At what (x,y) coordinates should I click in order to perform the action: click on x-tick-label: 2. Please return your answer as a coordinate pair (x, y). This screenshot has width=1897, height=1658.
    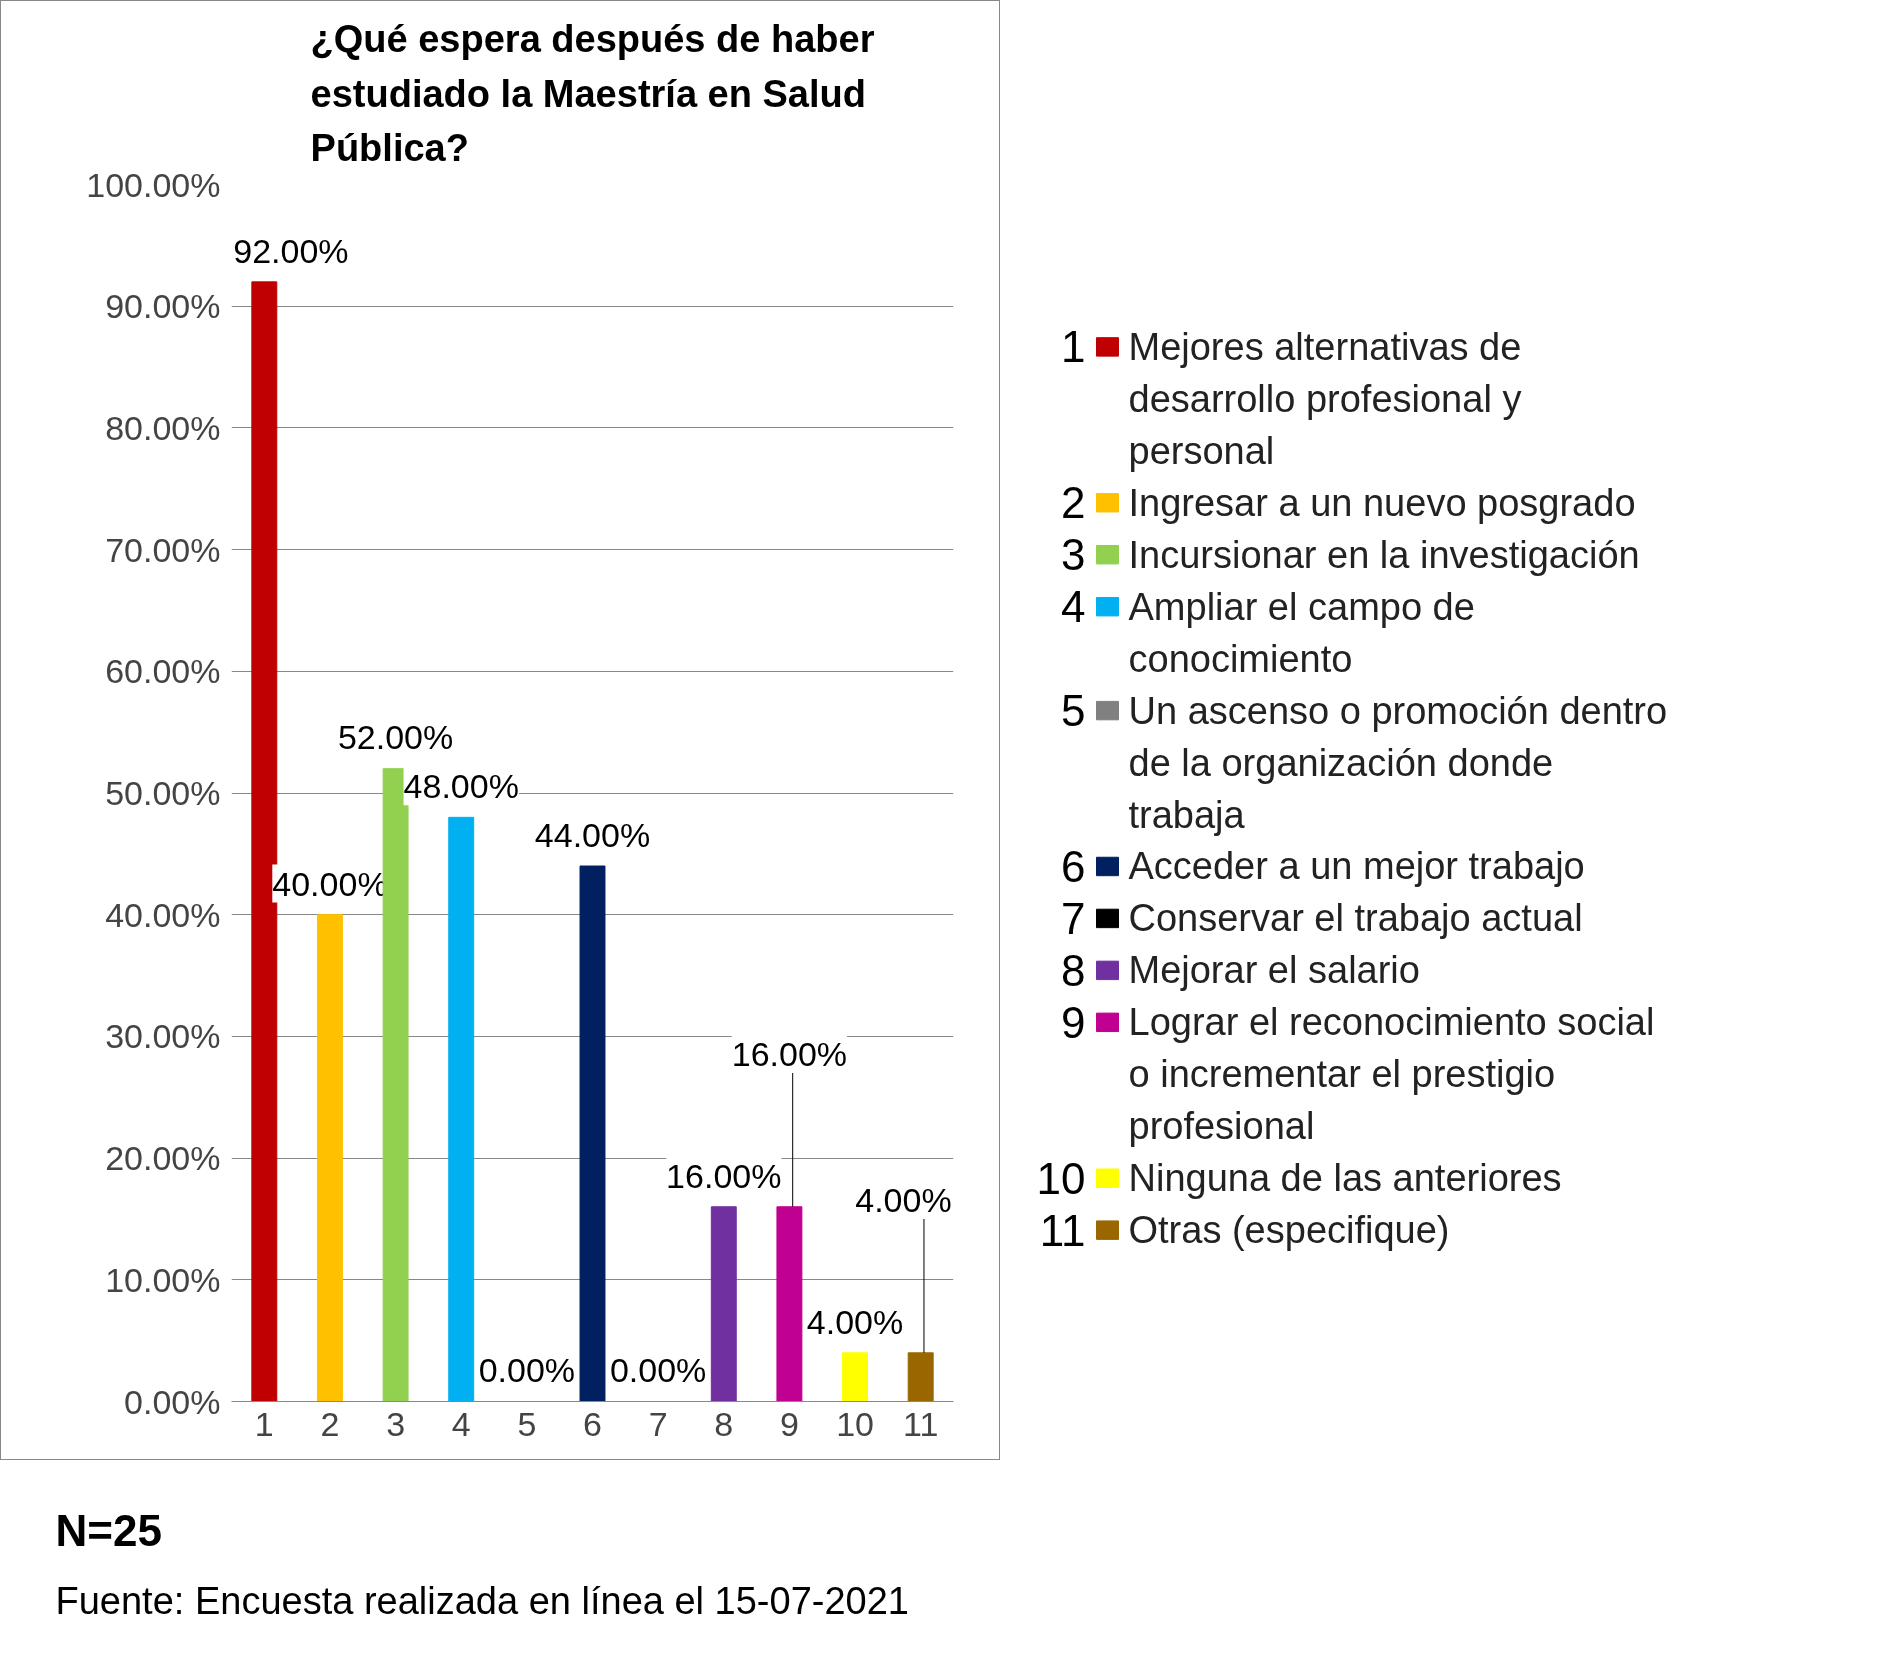
    Looking at the image, I should click on (330, 1423).